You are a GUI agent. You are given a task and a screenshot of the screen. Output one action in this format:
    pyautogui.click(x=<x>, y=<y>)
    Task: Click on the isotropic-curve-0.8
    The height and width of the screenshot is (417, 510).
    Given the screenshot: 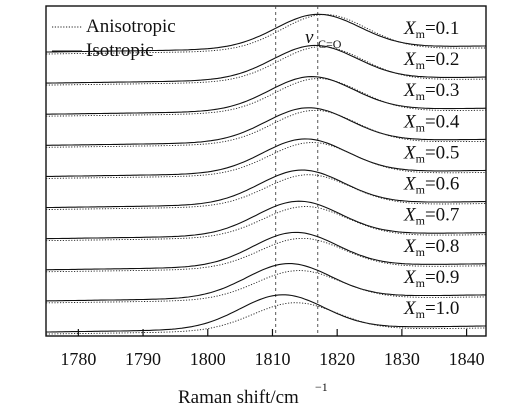 What is the action you would take?
    pyautogui.click(x=265, y=251)
    